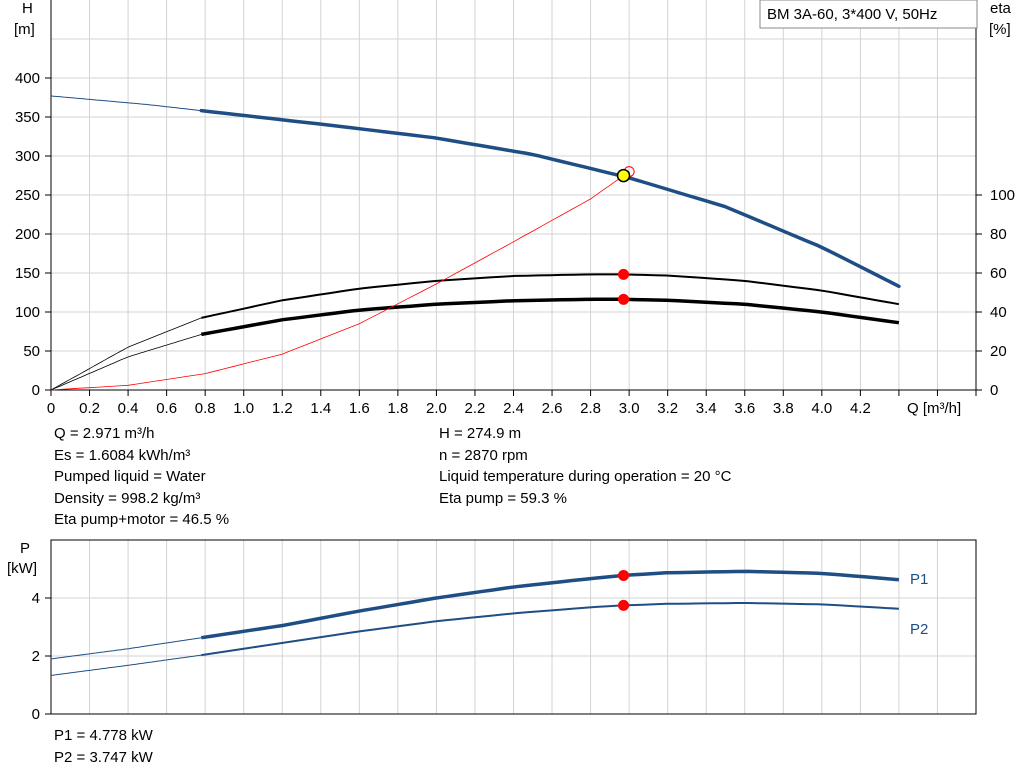 The height and width of the screenshot is (781, 1024). What do you see at coordinates (998, 234) in the screenshot?
I see `eta-tick-label: 80` at bounding box center [998, 234].